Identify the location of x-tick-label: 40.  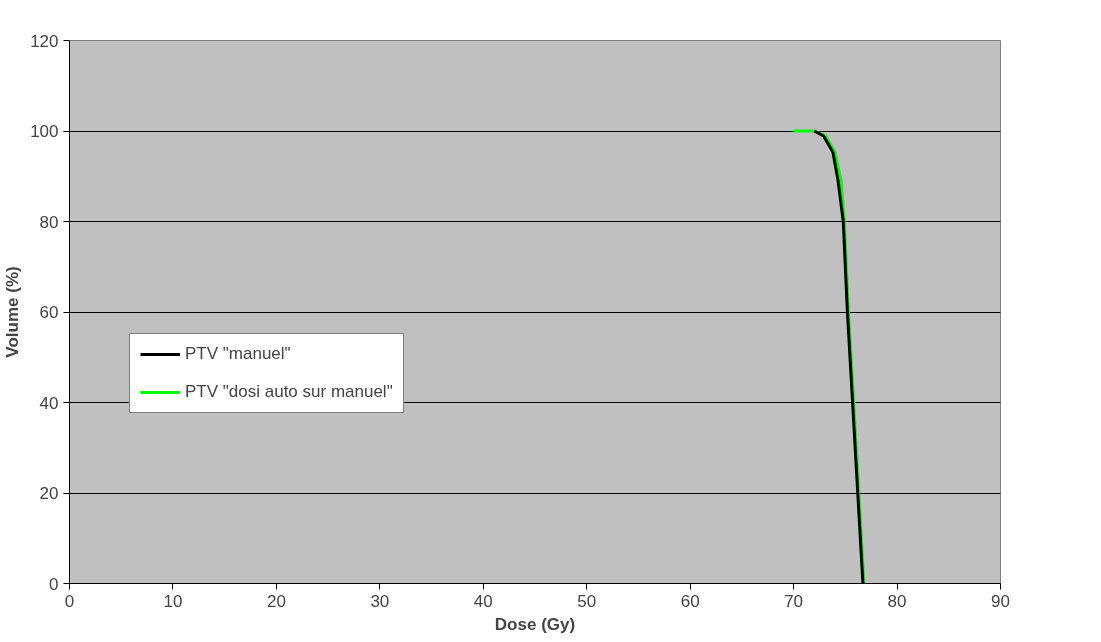
(483, 601).